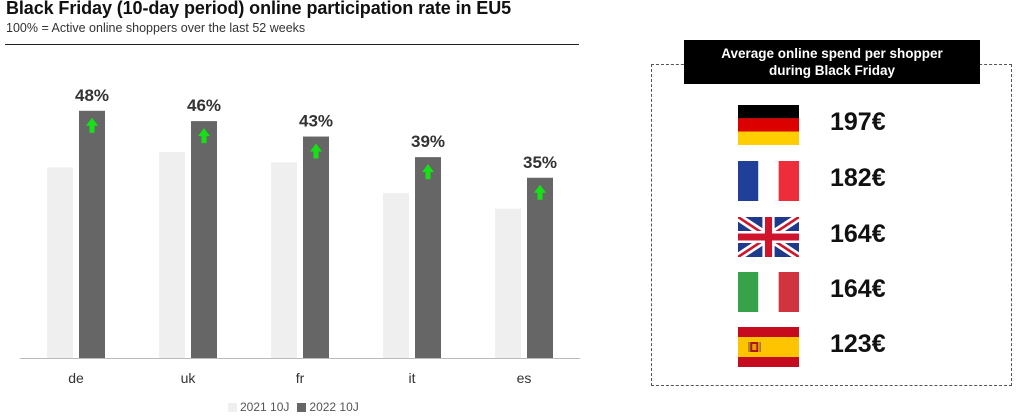  What do you see at coordinates (300, 378) in the screenshot?
I see `x-tick-label-fr: fr` at bounding box center [300, 378].